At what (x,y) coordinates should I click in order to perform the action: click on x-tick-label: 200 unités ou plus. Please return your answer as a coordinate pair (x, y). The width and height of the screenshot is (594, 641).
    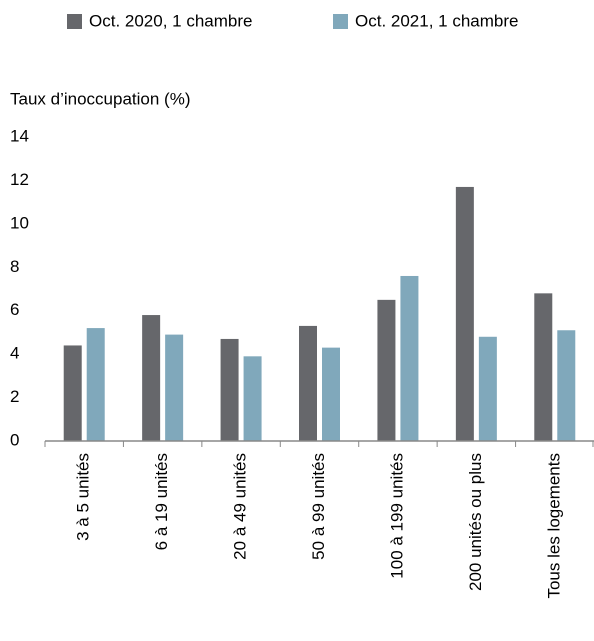
    Looking at the image, I should click on (475, 522).